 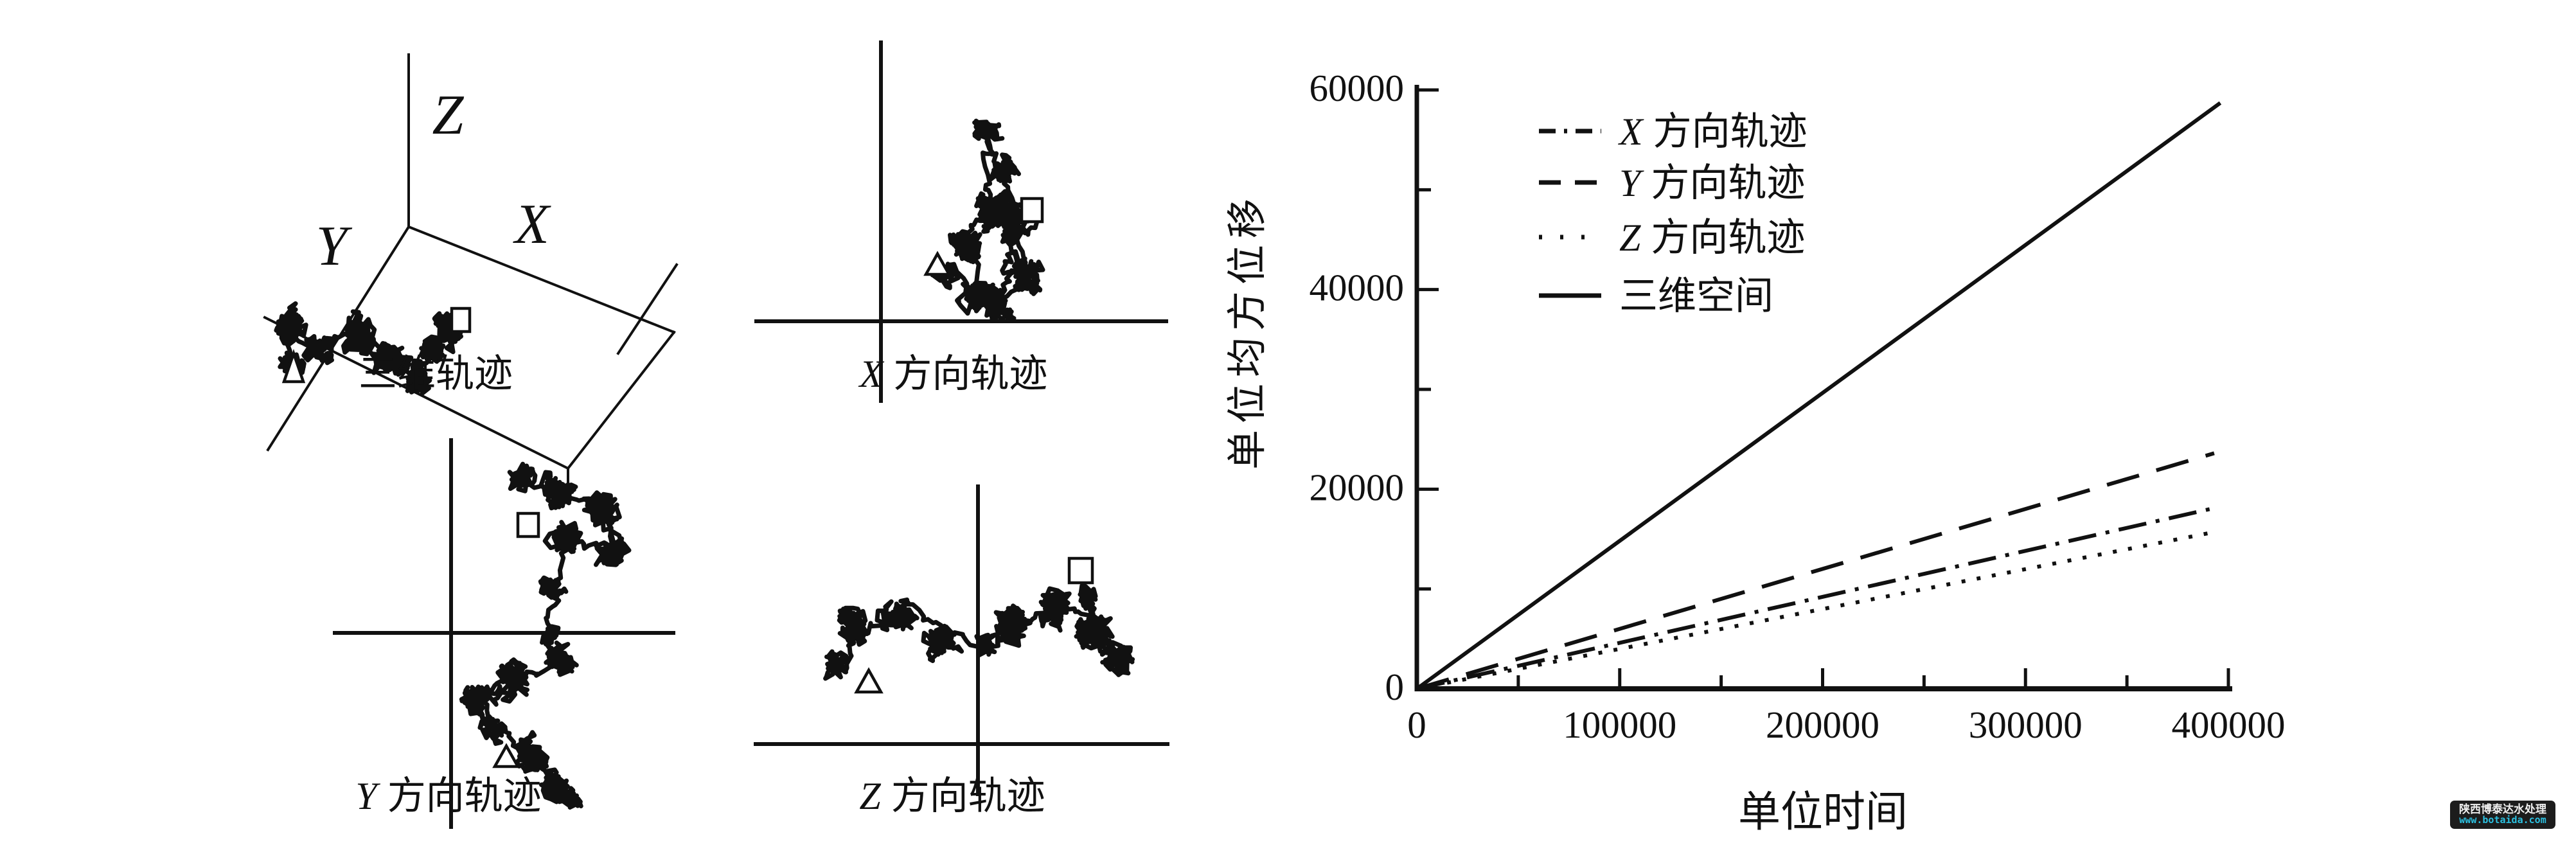 I want to click on series-line-dash-dot, so click(x=1816, y=598).